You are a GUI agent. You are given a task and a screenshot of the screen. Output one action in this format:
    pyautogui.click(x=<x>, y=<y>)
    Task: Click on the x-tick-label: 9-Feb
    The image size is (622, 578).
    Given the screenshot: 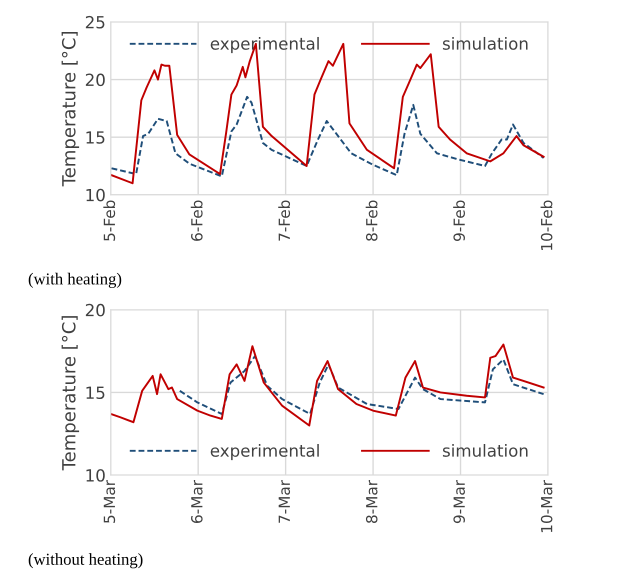 What is the action you would take?
    pyautogui.click(x=459, y=220)
    